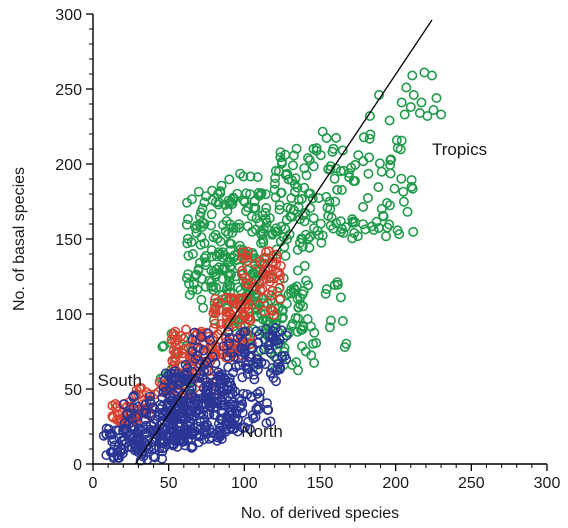  I want to click on x-axis-title: No. of derived species, so click(320, 513).